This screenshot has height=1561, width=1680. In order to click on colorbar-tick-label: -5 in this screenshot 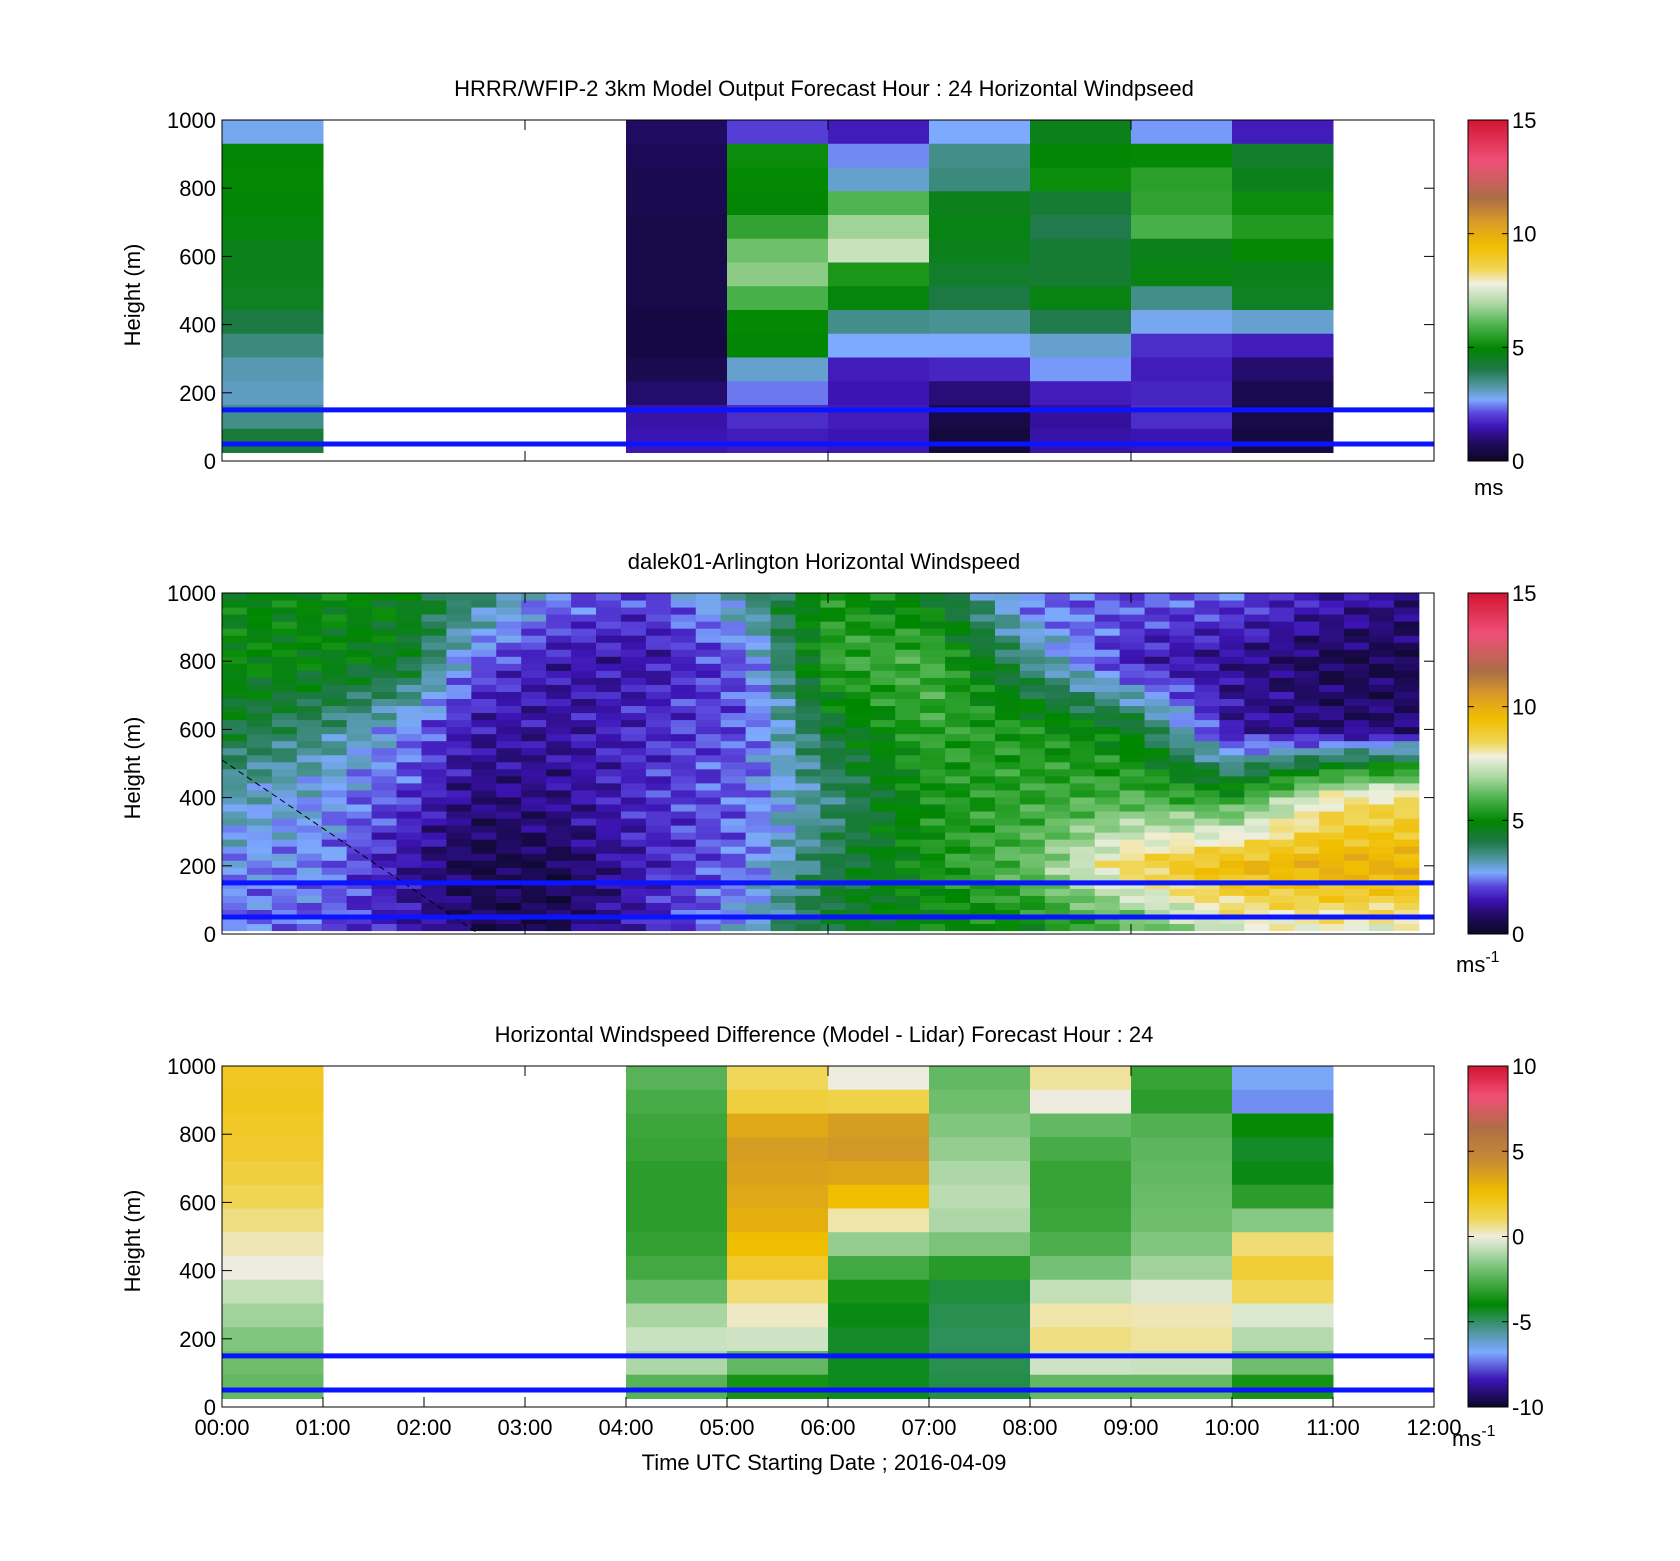, I will do `click(1522, 1322)`.